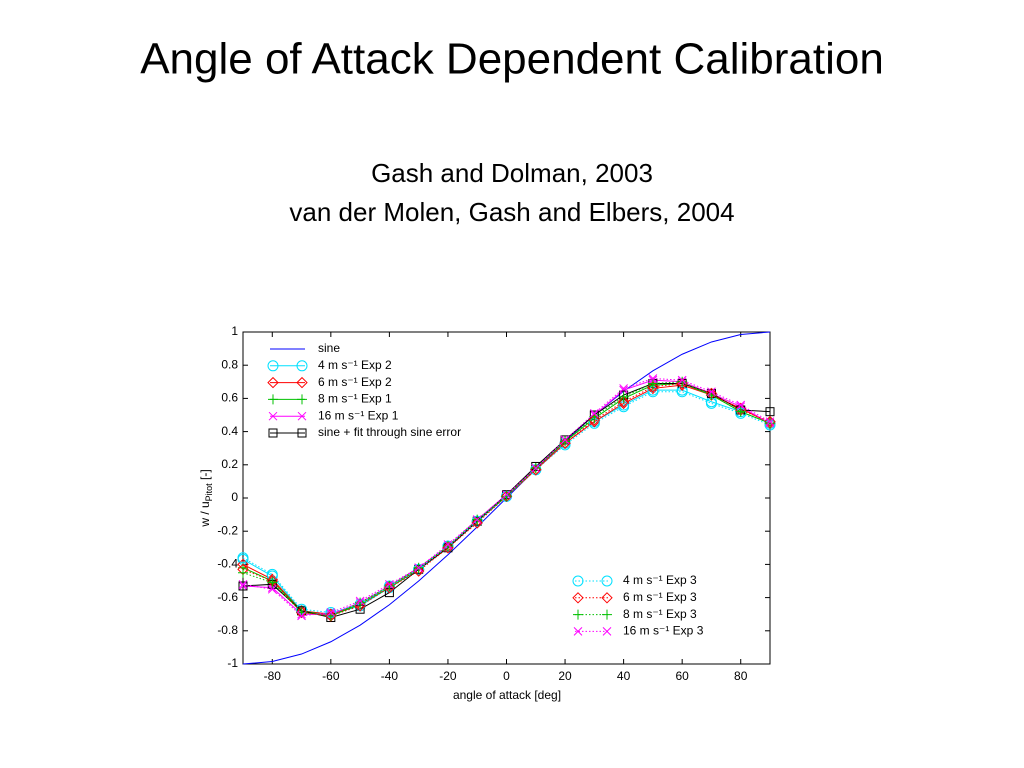 The height and width of the screenshot is (768, 1024). What do you see at coordinates (273, 676) in the screenshot?
I see `x-tick-label: -80` at bounding box center [273, 676].